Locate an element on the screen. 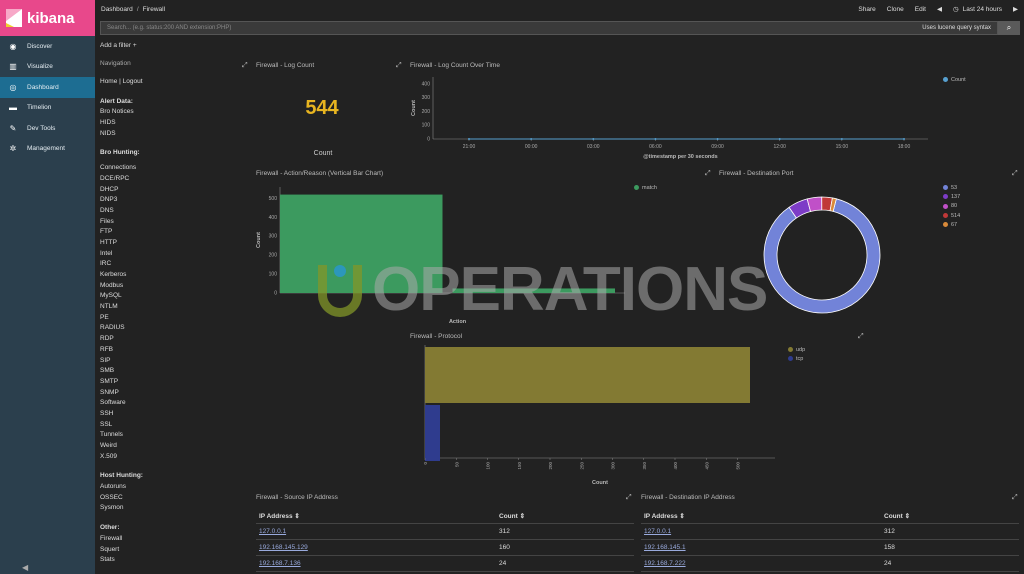  nav-link: Software is located at coordinates (113, 403).